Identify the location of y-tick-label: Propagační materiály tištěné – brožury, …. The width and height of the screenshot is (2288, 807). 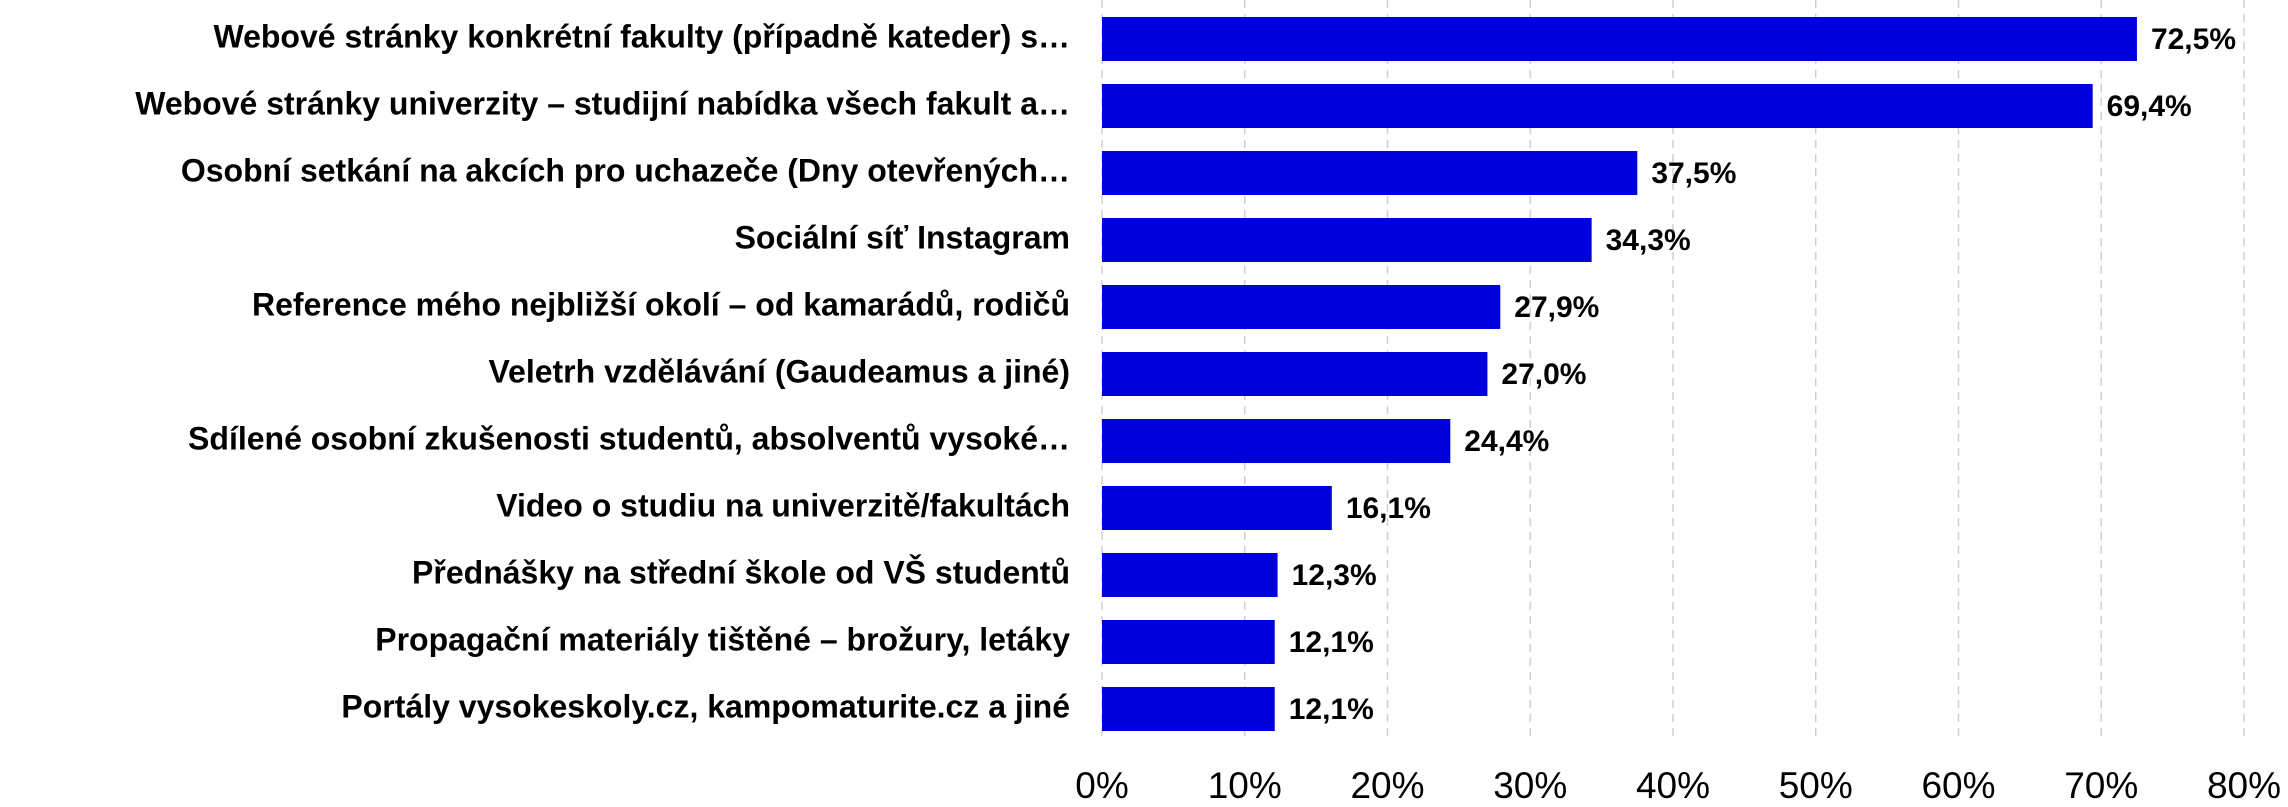
(722, 639).